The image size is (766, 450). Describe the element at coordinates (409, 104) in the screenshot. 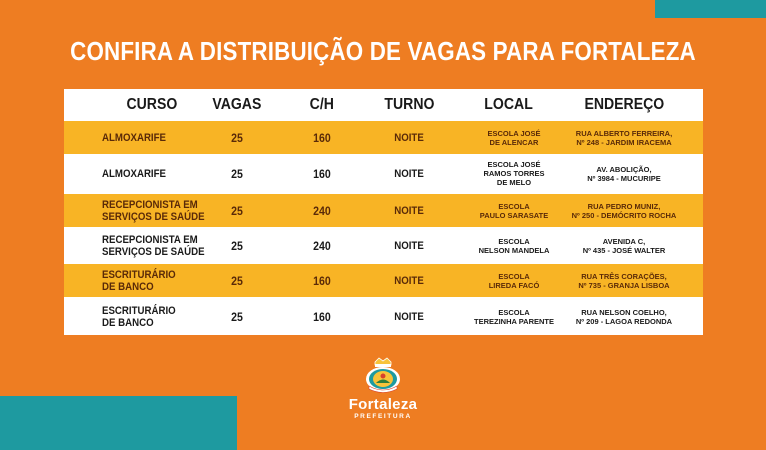

I see `header-turno: TURNO` at that location.